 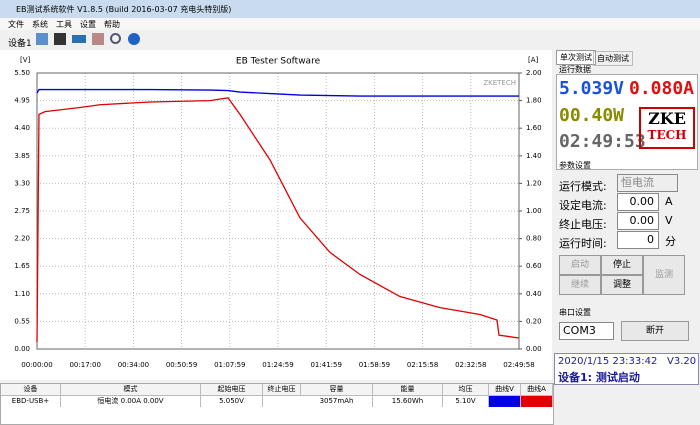 I want to click on monitor-button: 监测, so click(x=664, y=275).